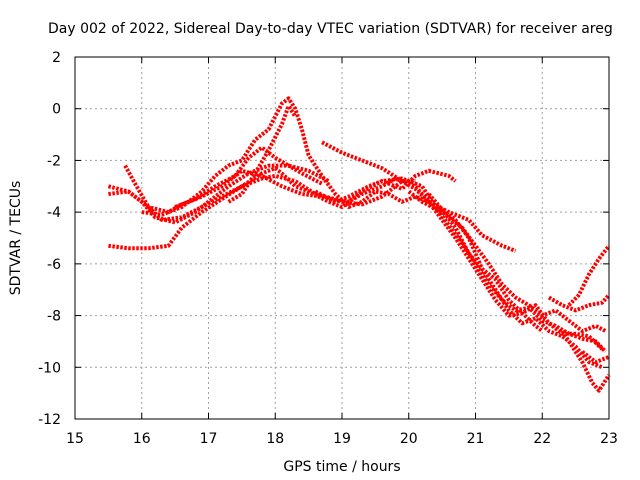  I want to click on y-tick-label: 0, so click(56, 110).